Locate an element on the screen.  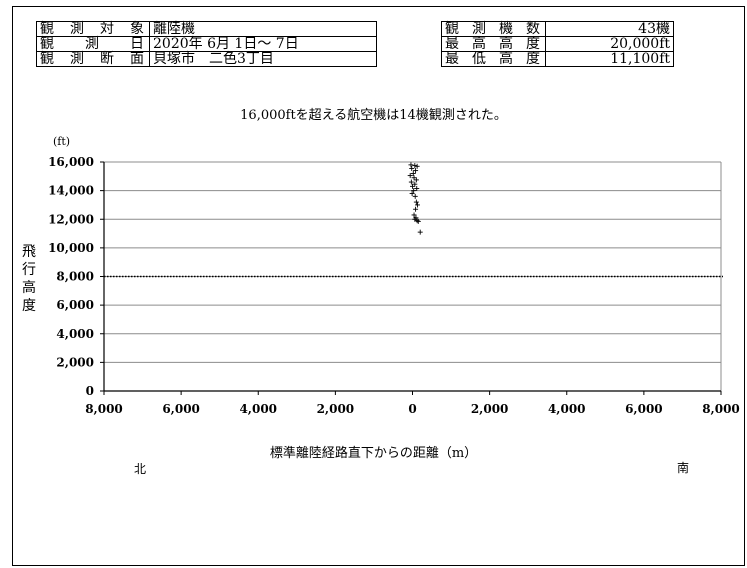
y-tick-label: 6,000 is located at coordinates (75, 305).